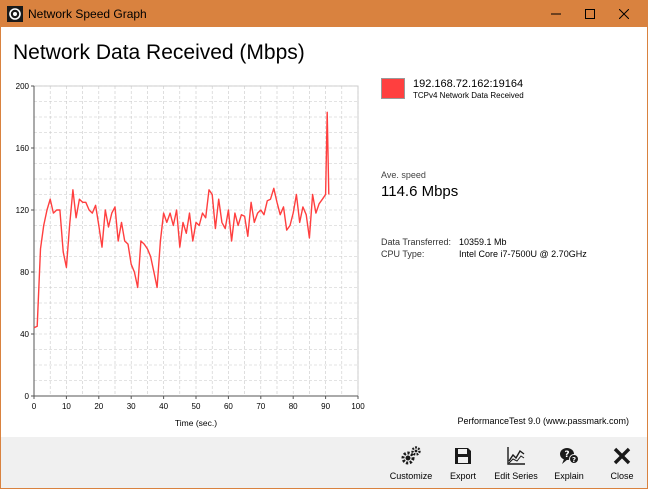 The image size is (648, 489). I want to click on x-tick-label: 0, so click(34, 406).